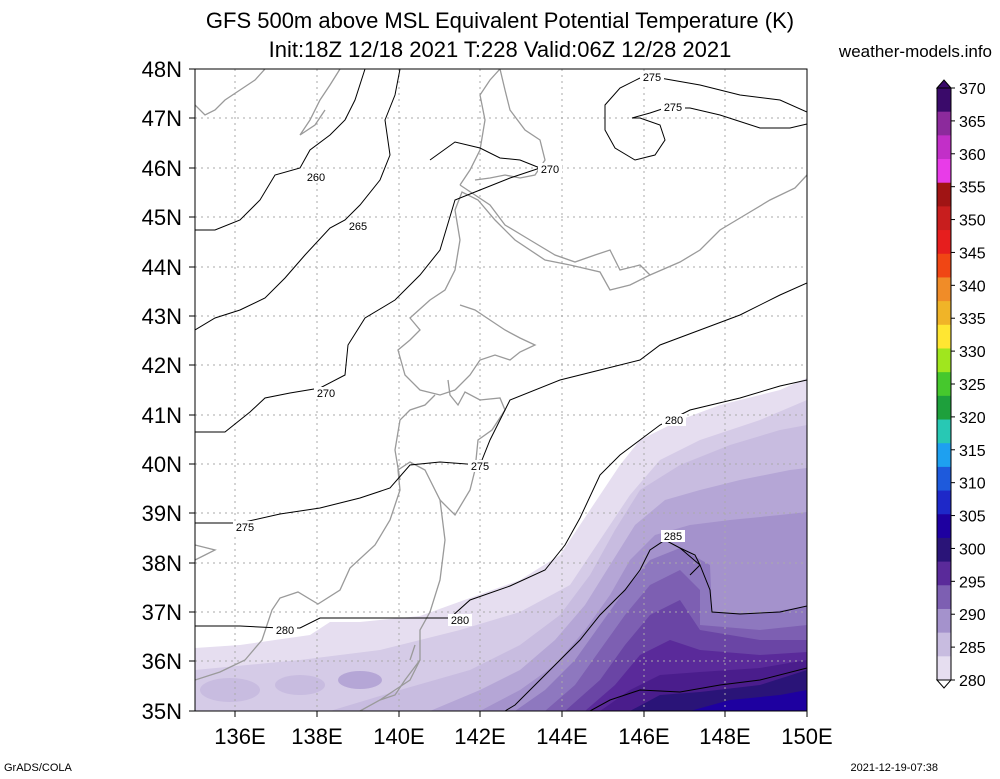 The height and width of the screenshot is (779, 1000). I want to click on colorbar-label: 305, so click(972, 517).